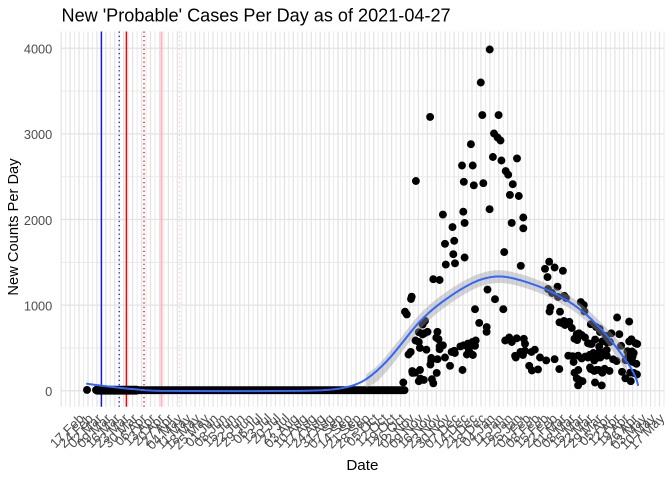  What do you see at coordinates (362, 465) in the screenshot?
I see `svg-text: Date` at bounding box center [362, 465].